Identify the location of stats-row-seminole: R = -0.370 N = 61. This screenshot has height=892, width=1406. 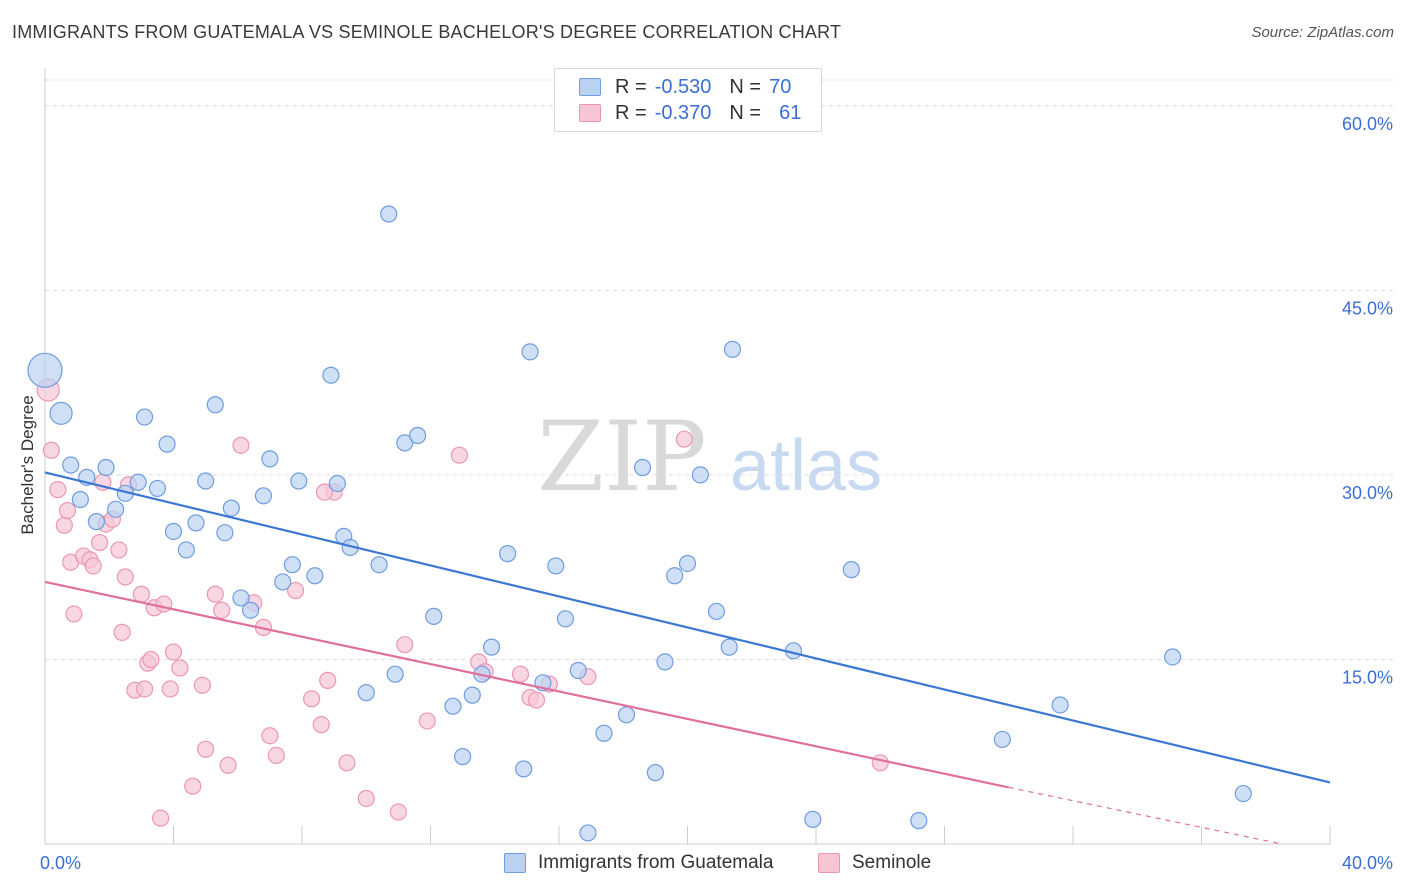
(690, 113).